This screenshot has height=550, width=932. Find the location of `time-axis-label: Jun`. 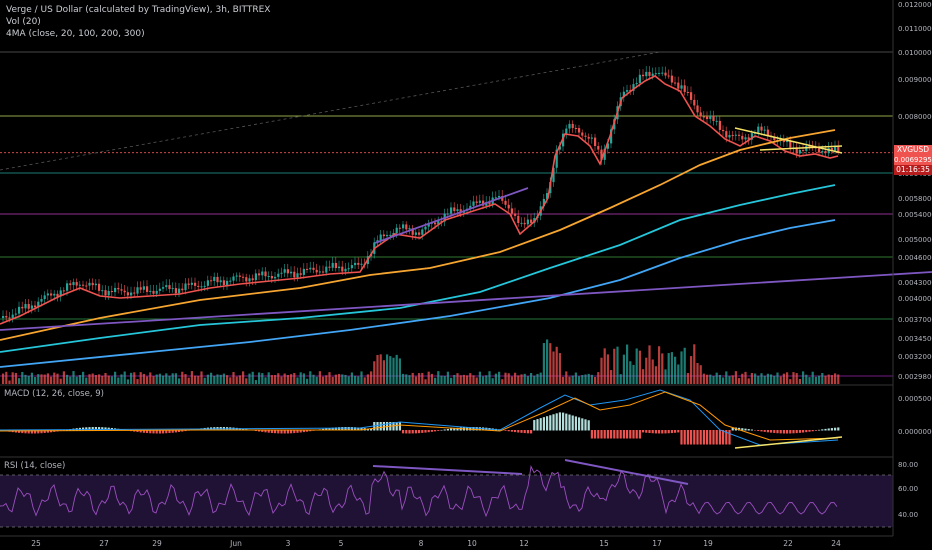

time-axis-label: Jun is located at coordinates (235, 543).